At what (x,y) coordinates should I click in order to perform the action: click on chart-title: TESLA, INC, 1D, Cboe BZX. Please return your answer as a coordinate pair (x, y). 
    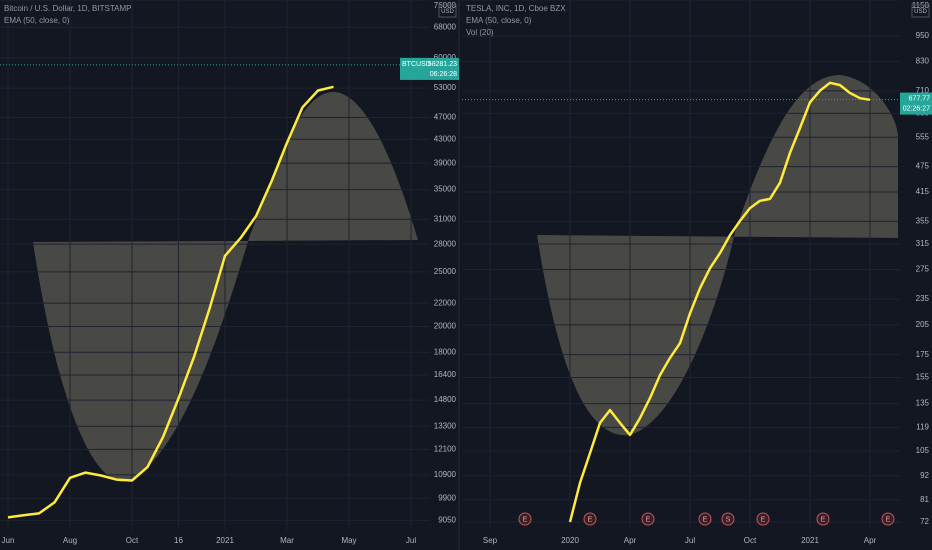
    Looking at the image, I should click on (516, 8).